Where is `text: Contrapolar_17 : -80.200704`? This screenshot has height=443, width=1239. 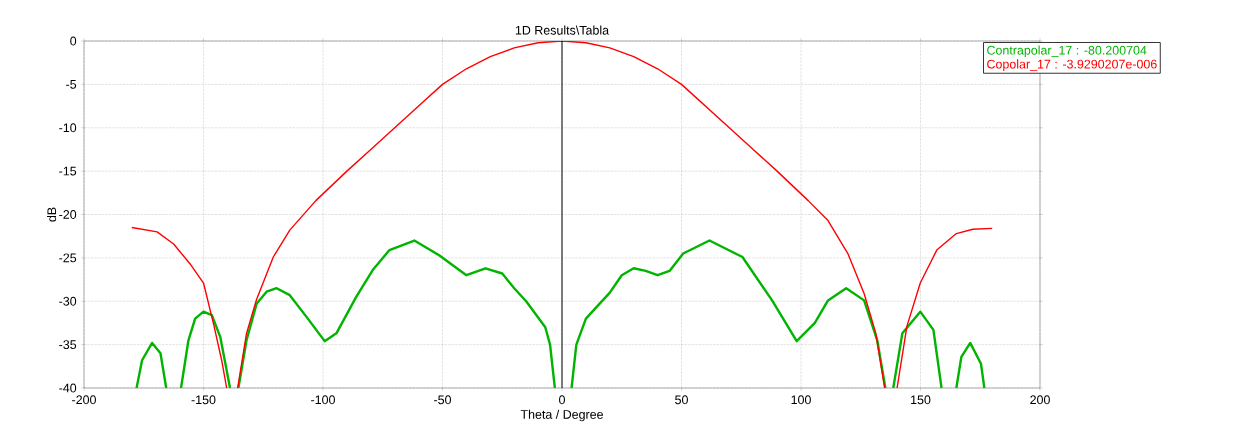 text: Contrapolar_17 : -80.200704 is located at coordinates (1067, 51).